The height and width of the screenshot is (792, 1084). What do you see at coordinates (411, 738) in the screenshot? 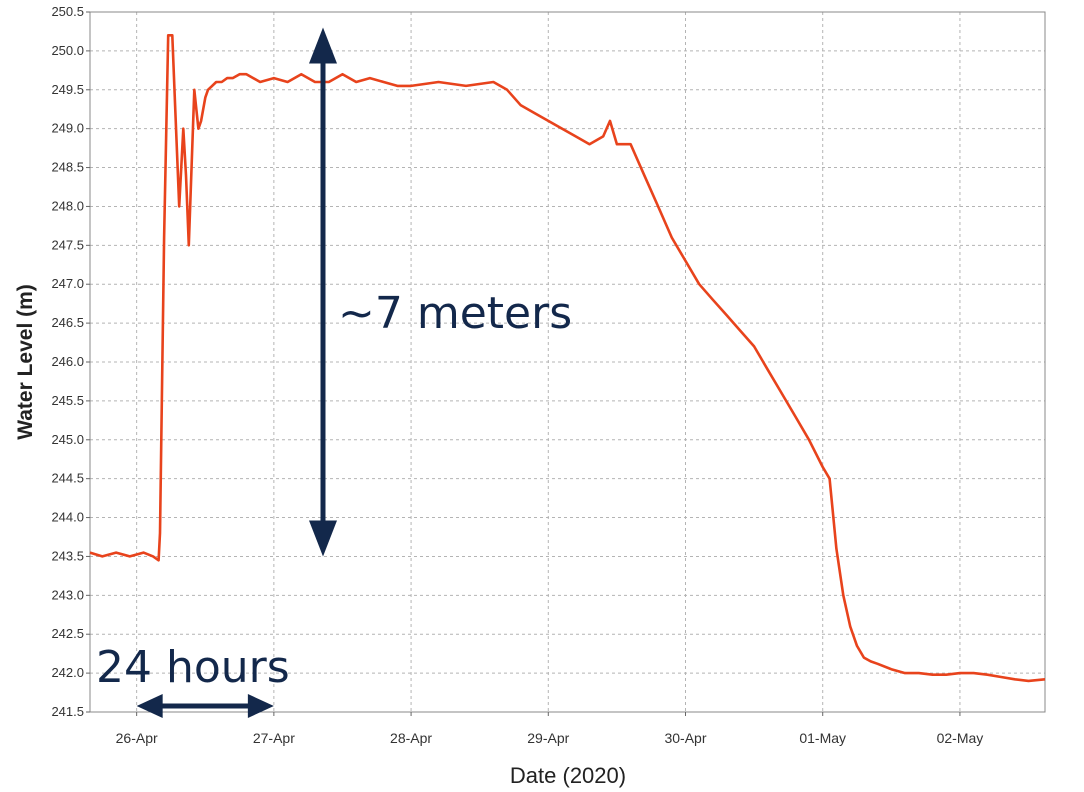
I see `x-tick-label: 28-Apr` at bounding box center [411, 738].